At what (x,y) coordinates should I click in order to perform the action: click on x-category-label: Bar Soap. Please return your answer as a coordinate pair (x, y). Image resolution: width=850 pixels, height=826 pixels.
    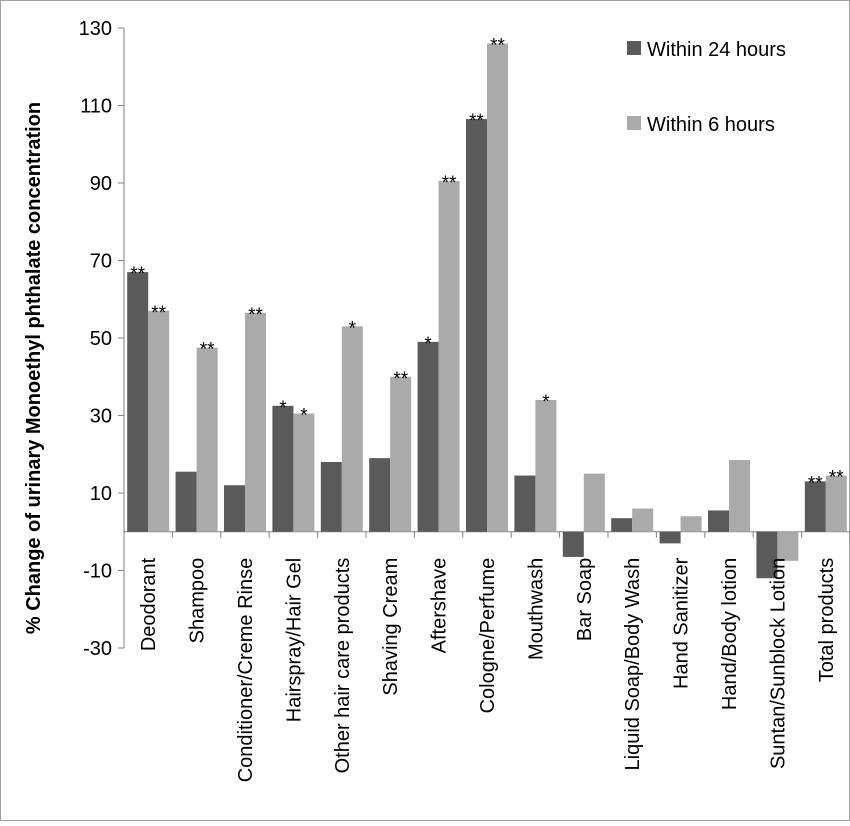
    Looking at the image, I should click on (585, 599).